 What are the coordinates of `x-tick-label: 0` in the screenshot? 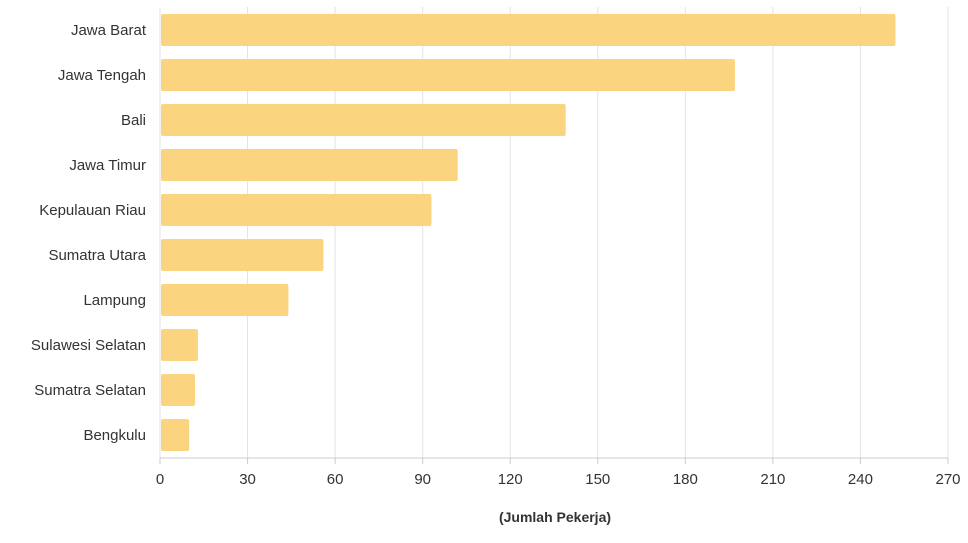 It's located at (160, 479).